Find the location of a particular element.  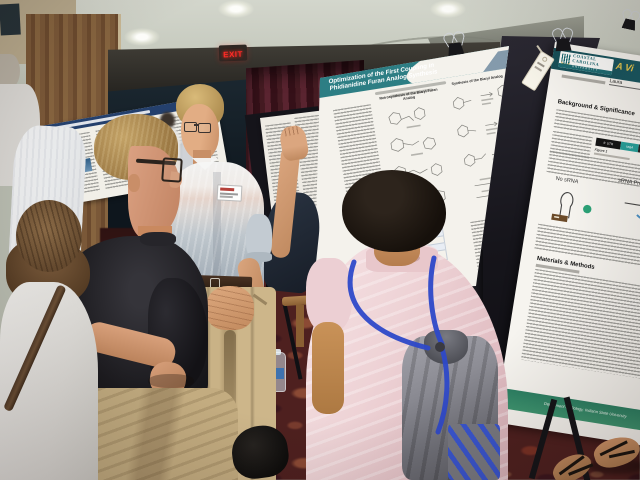

polo-collar is located at coordinates (158, 239).